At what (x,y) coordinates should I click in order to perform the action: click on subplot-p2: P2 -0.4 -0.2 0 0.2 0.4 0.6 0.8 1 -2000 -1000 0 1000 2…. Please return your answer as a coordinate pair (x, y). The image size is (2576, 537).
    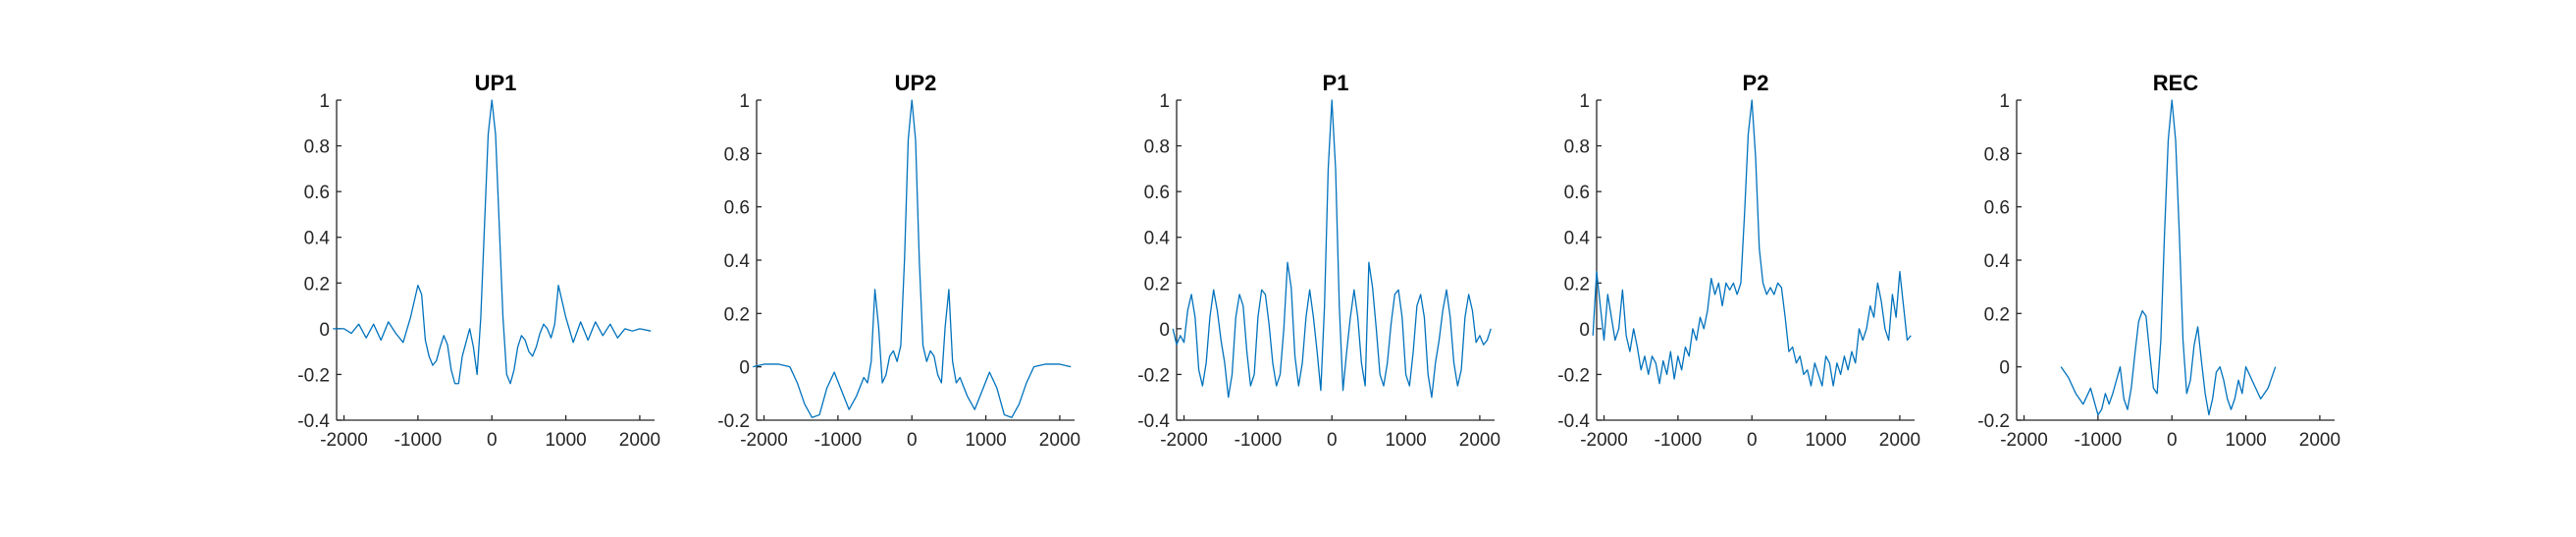
    Looking at the image, I should click on (1738, 261).